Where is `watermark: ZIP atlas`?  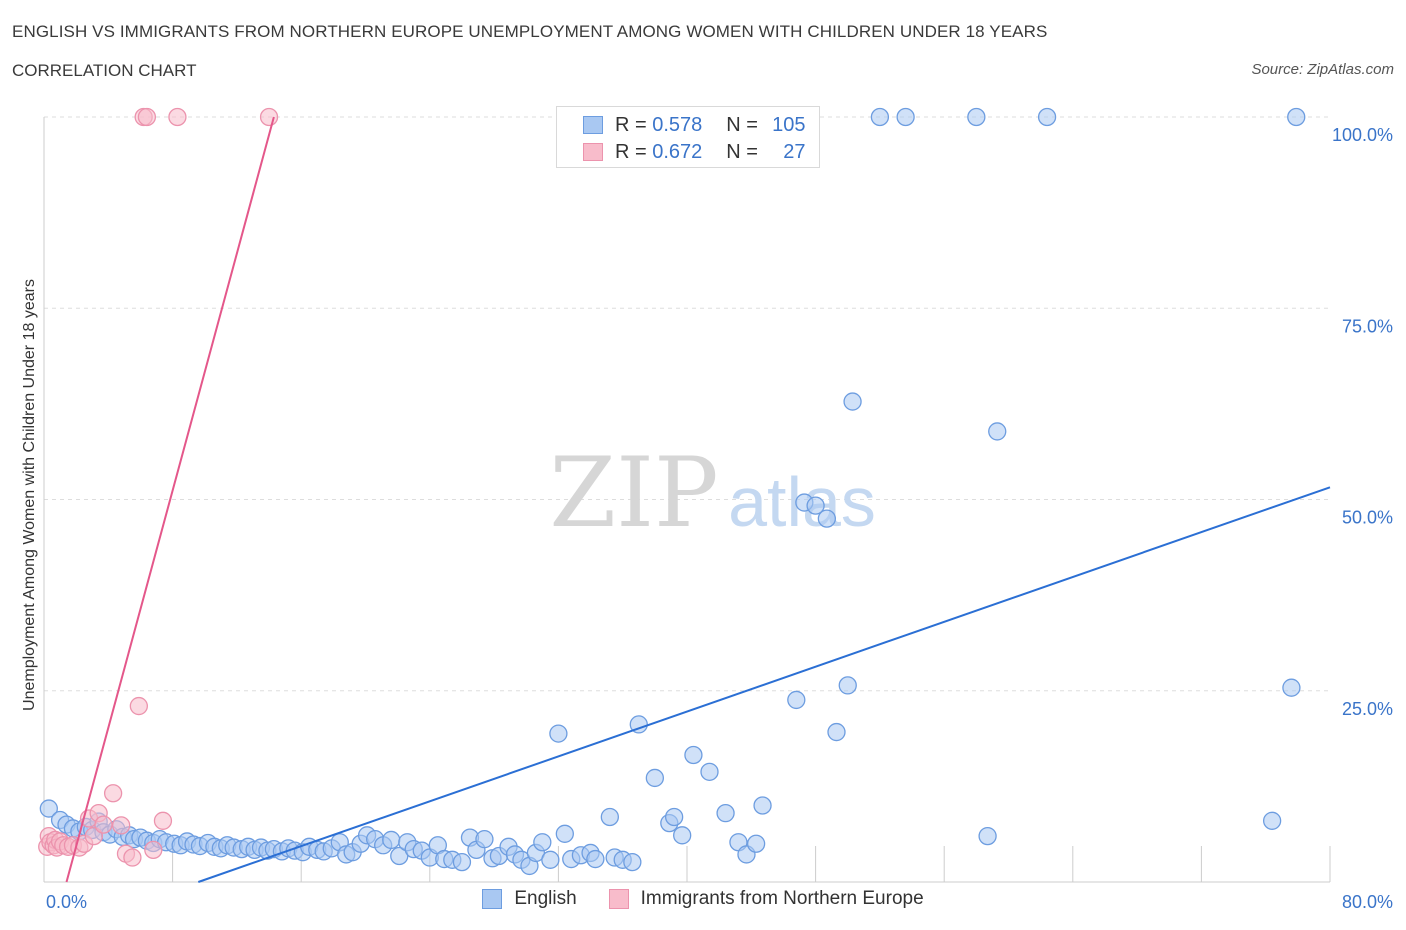
watermark: ZIP atlas is located at coordinates (712, 493).